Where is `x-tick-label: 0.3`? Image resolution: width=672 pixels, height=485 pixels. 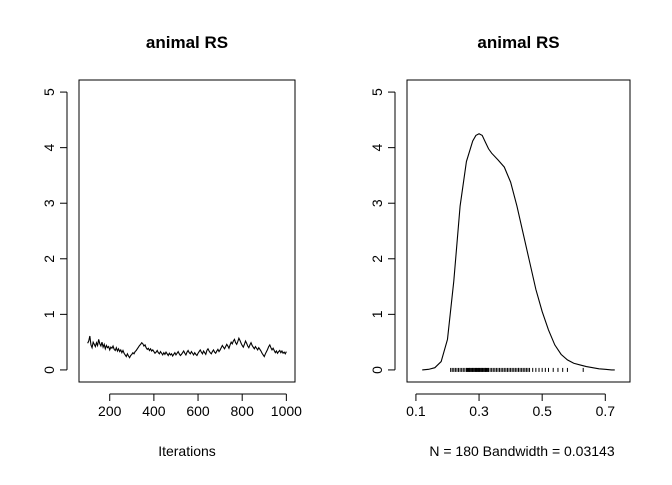 x-tick-label: 0.3 is located at coordinates (479, 411).